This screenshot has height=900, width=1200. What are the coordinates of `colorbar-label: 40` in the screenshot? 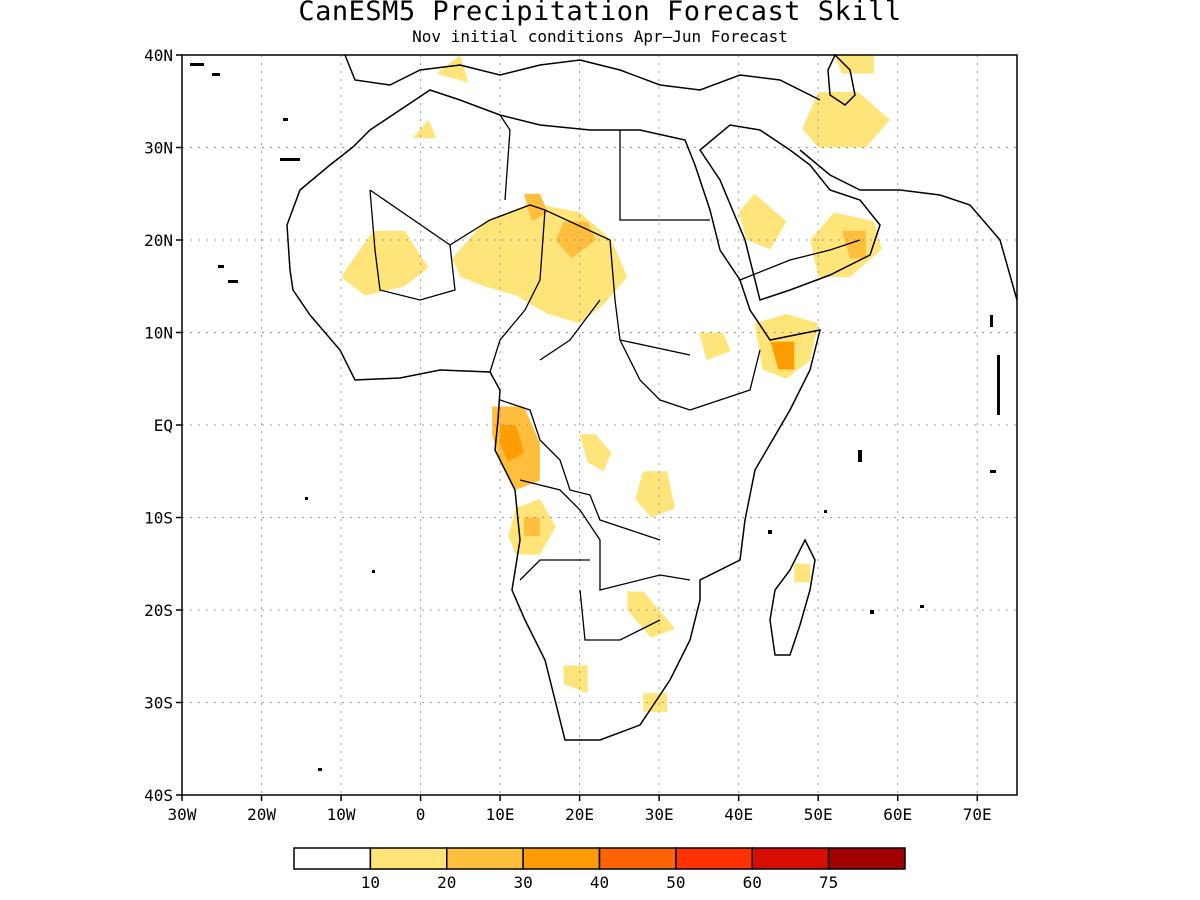 It's located at (599, 882).